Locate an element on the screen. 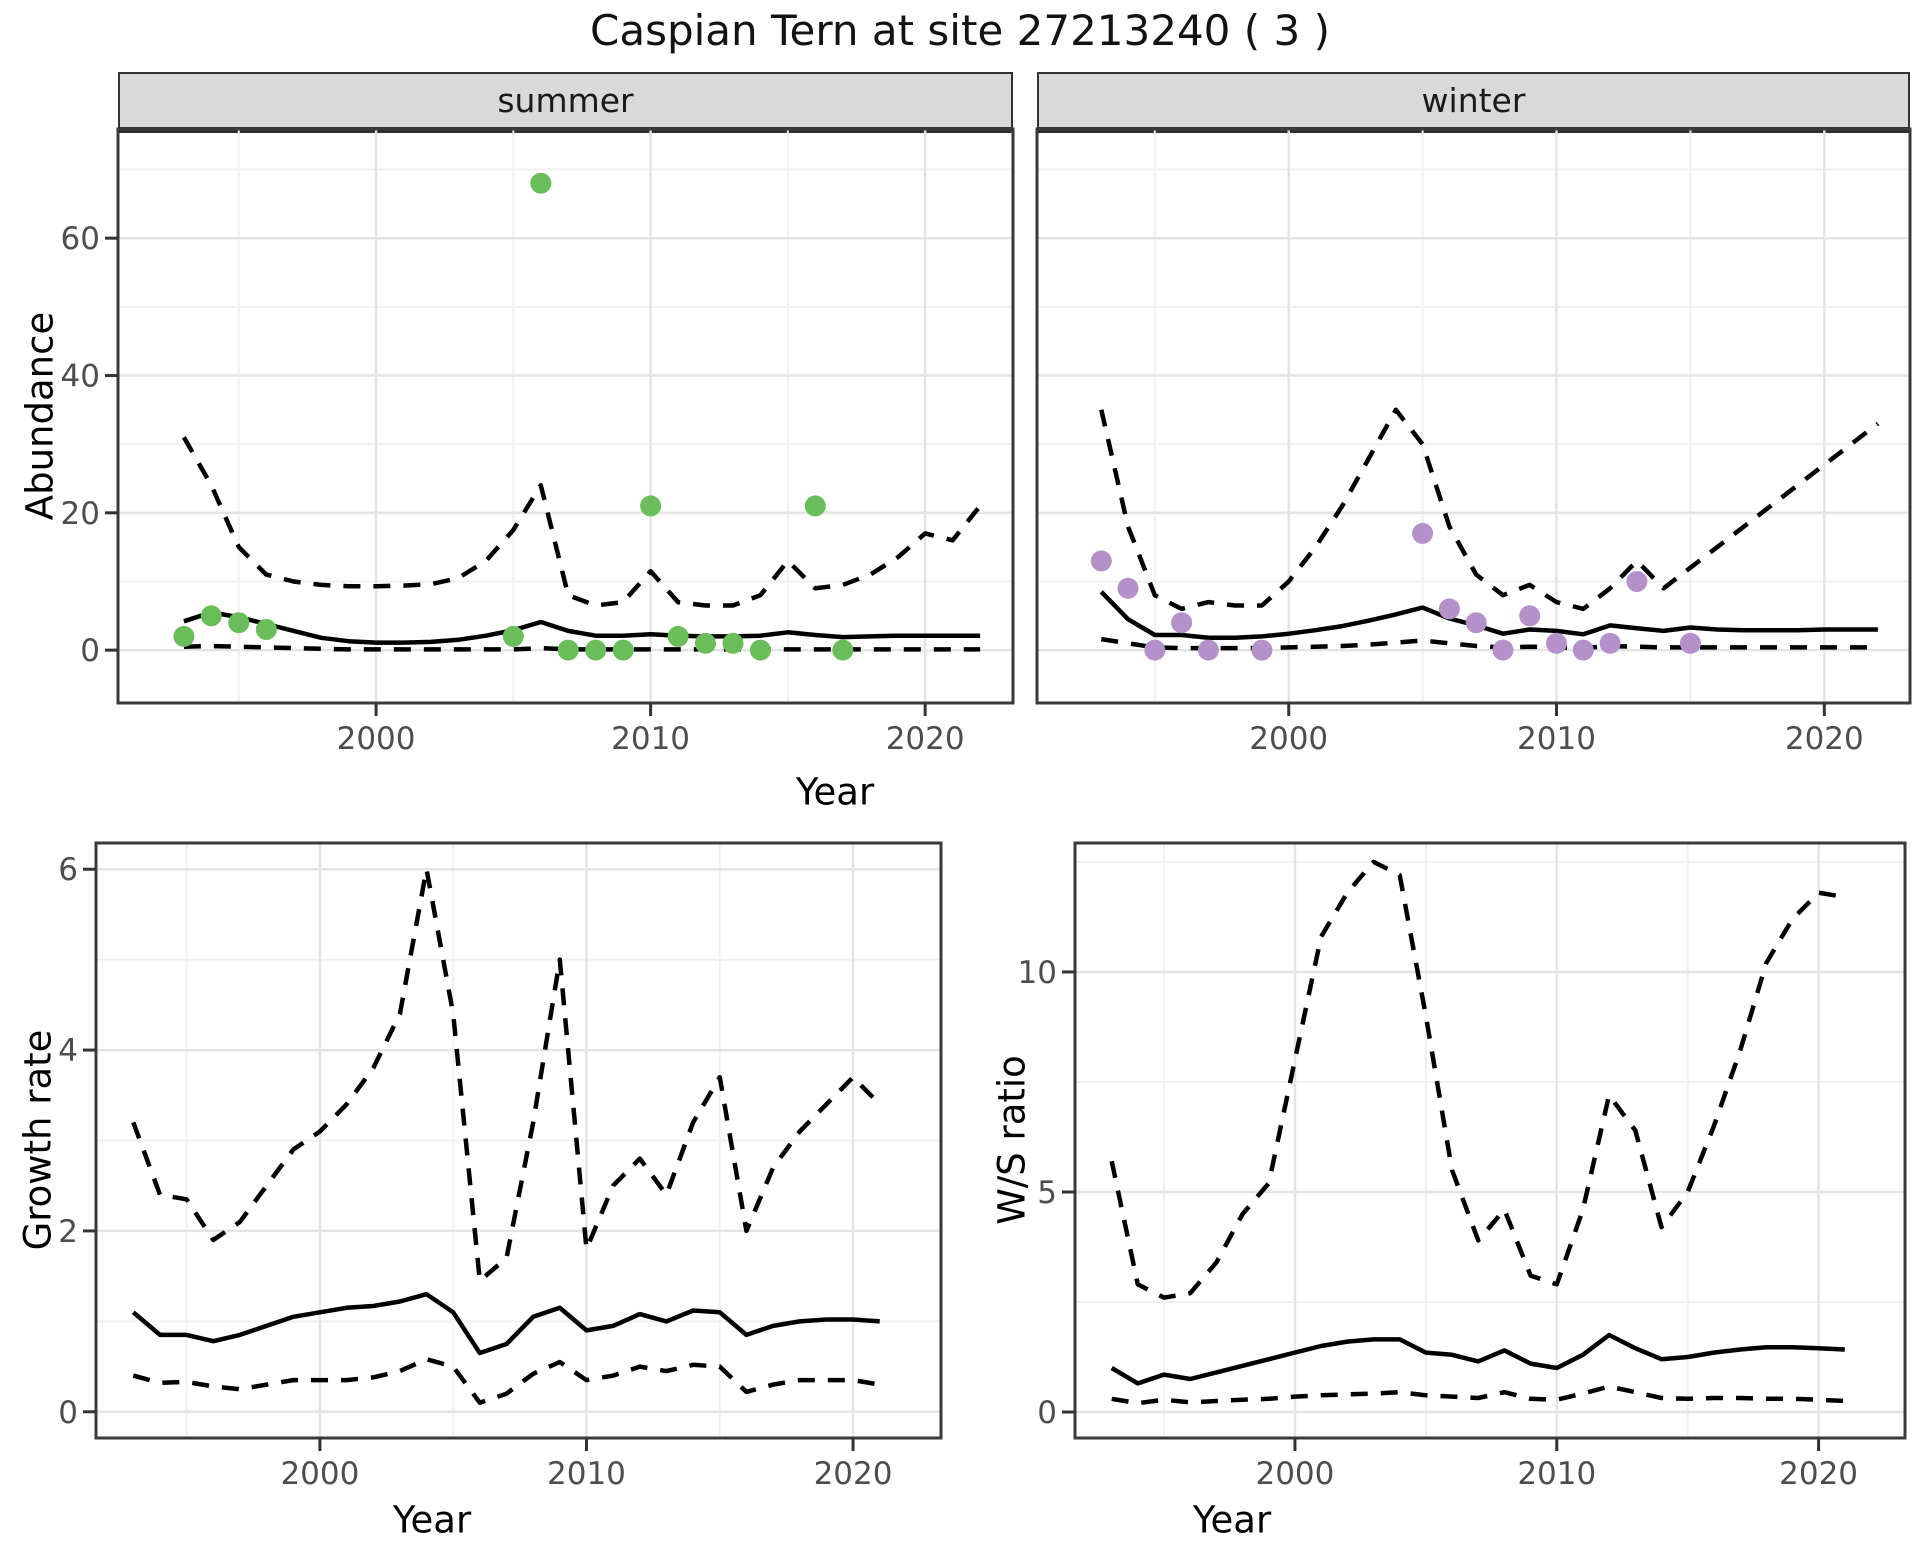 Image resolution: width=1920 pixels, height=1560 pixels. x-axis-title-year-ws: Year is located at coordinates (1232, 1520).